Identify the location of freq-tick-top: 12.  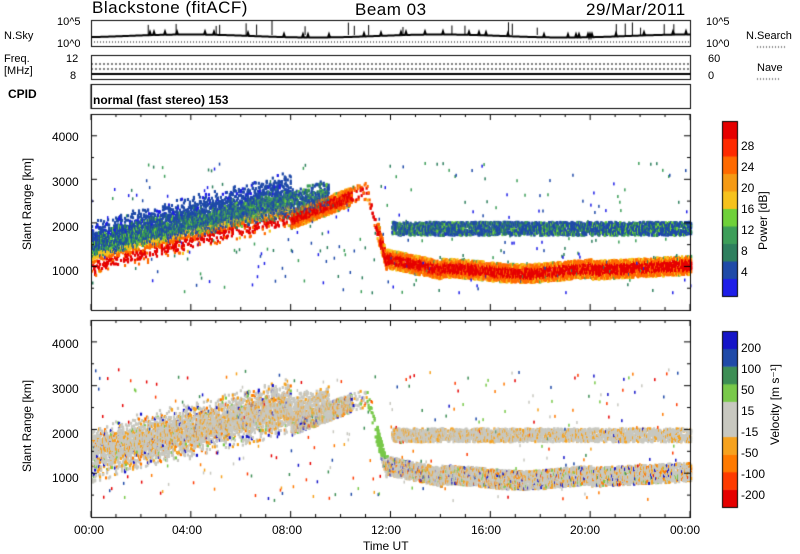
(72, 59).